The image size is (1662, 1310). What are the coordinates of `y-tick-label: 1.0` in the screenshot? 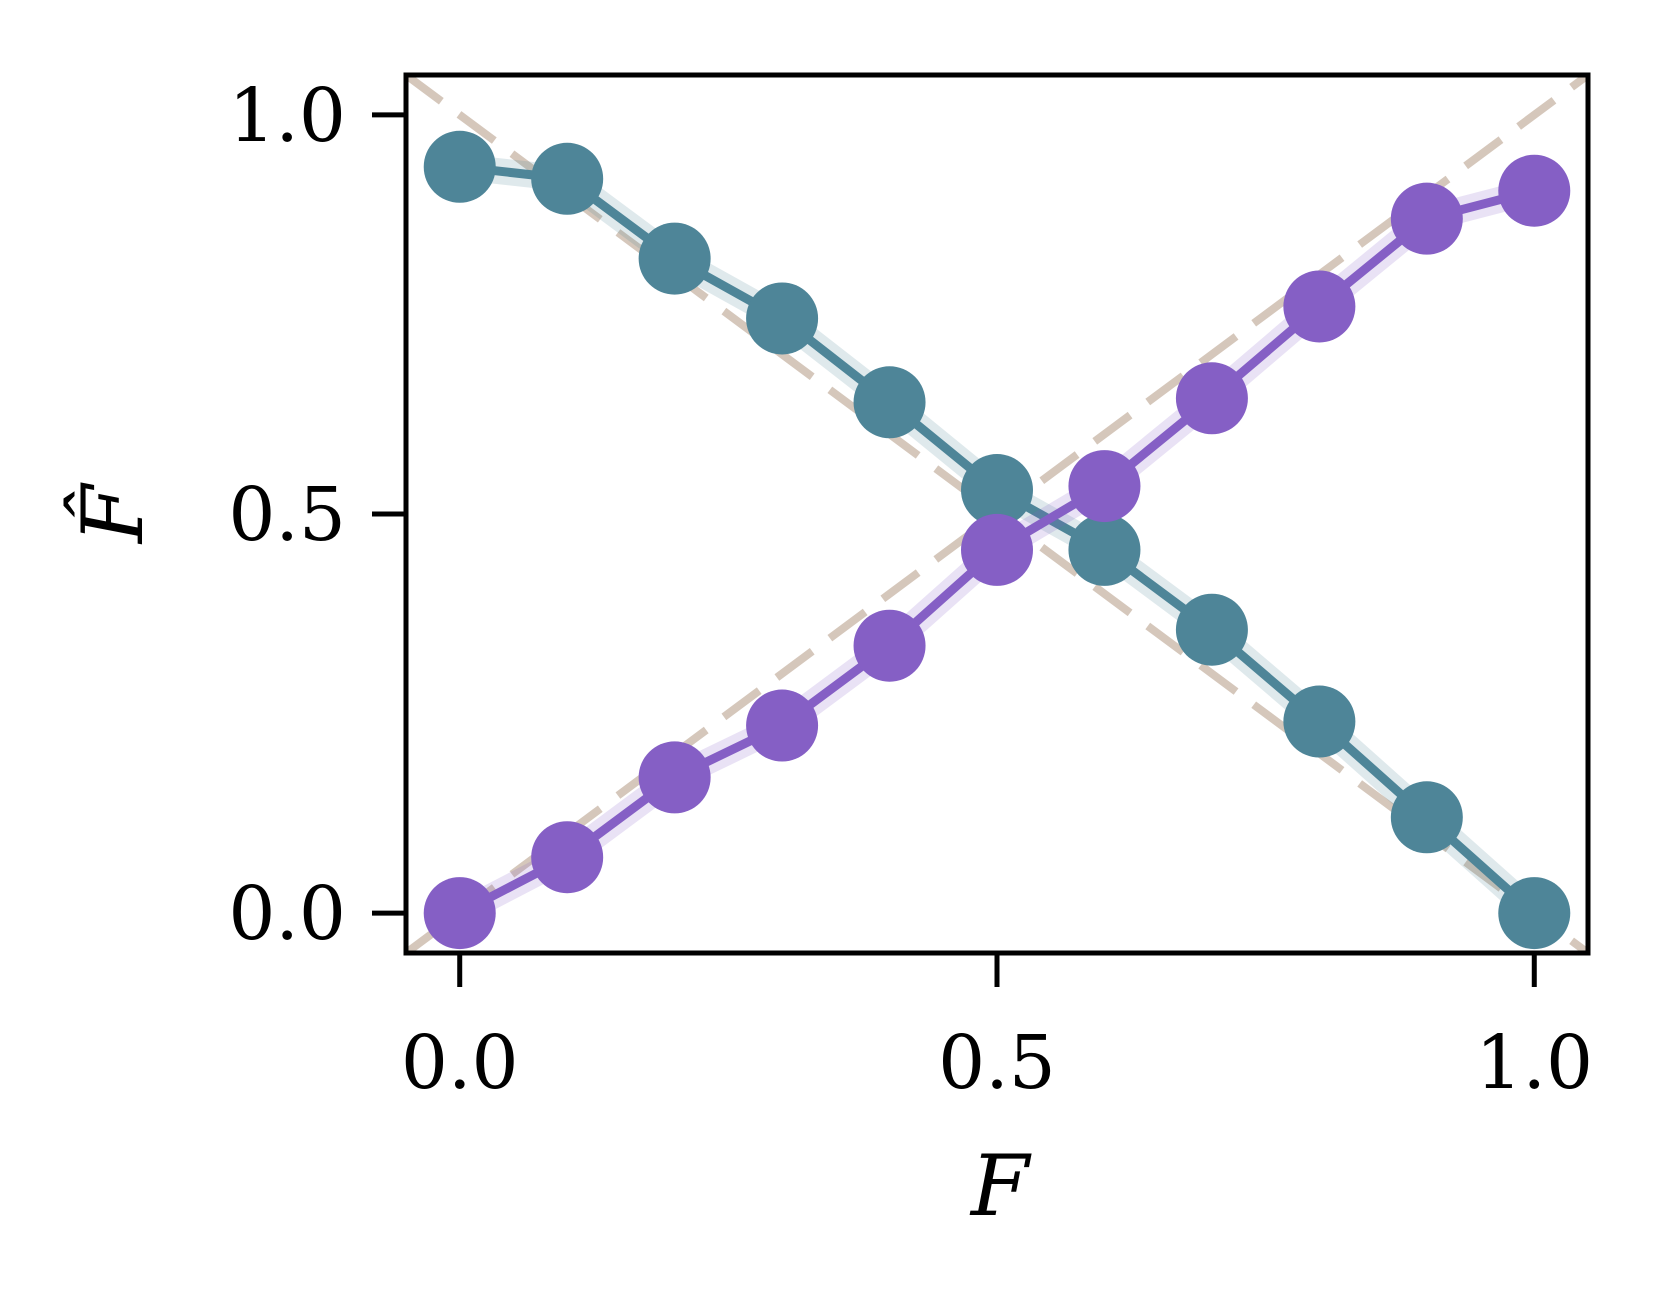 It's located at (287, 116).